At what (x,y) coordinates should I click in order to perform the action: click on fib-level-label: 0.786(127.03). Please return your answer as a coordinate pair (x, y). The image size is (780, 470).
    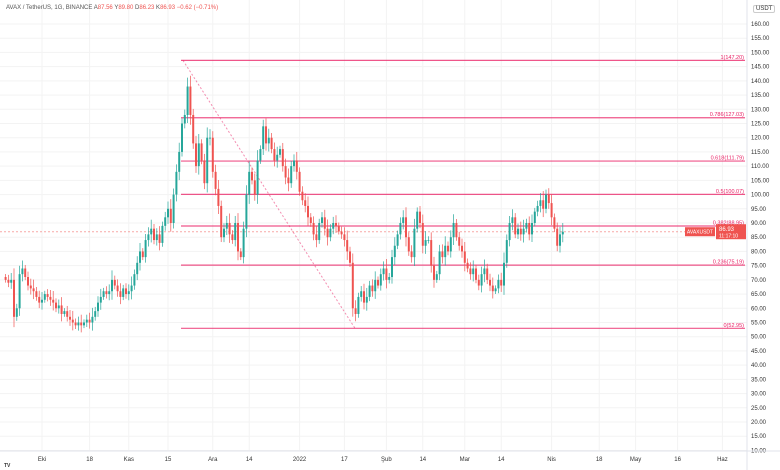
    Looking at the image, I should click on (727, 115).